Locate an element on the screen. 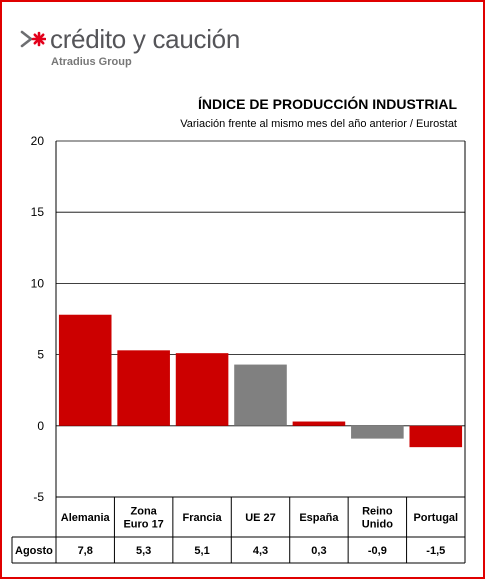  category-label: Reino Unido is located at coordinates (377, 518).